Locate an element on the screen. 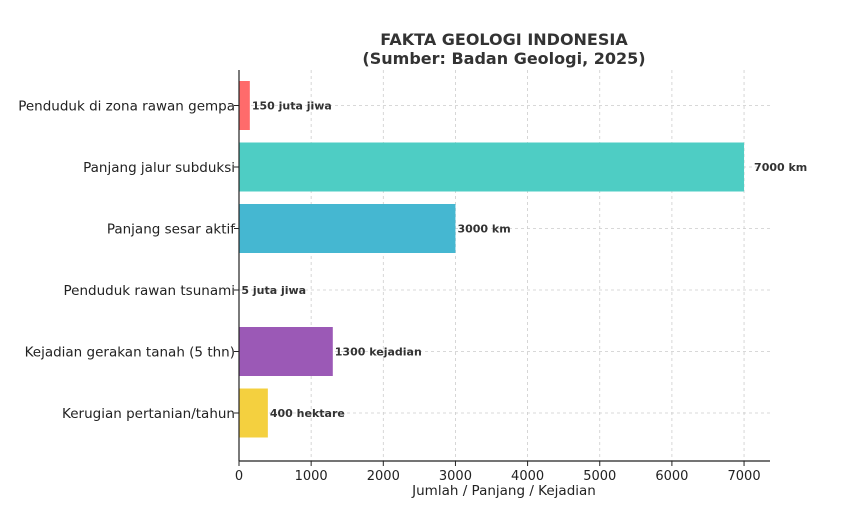  x-tick-label: 7000 is located at coordinates (744, 476).